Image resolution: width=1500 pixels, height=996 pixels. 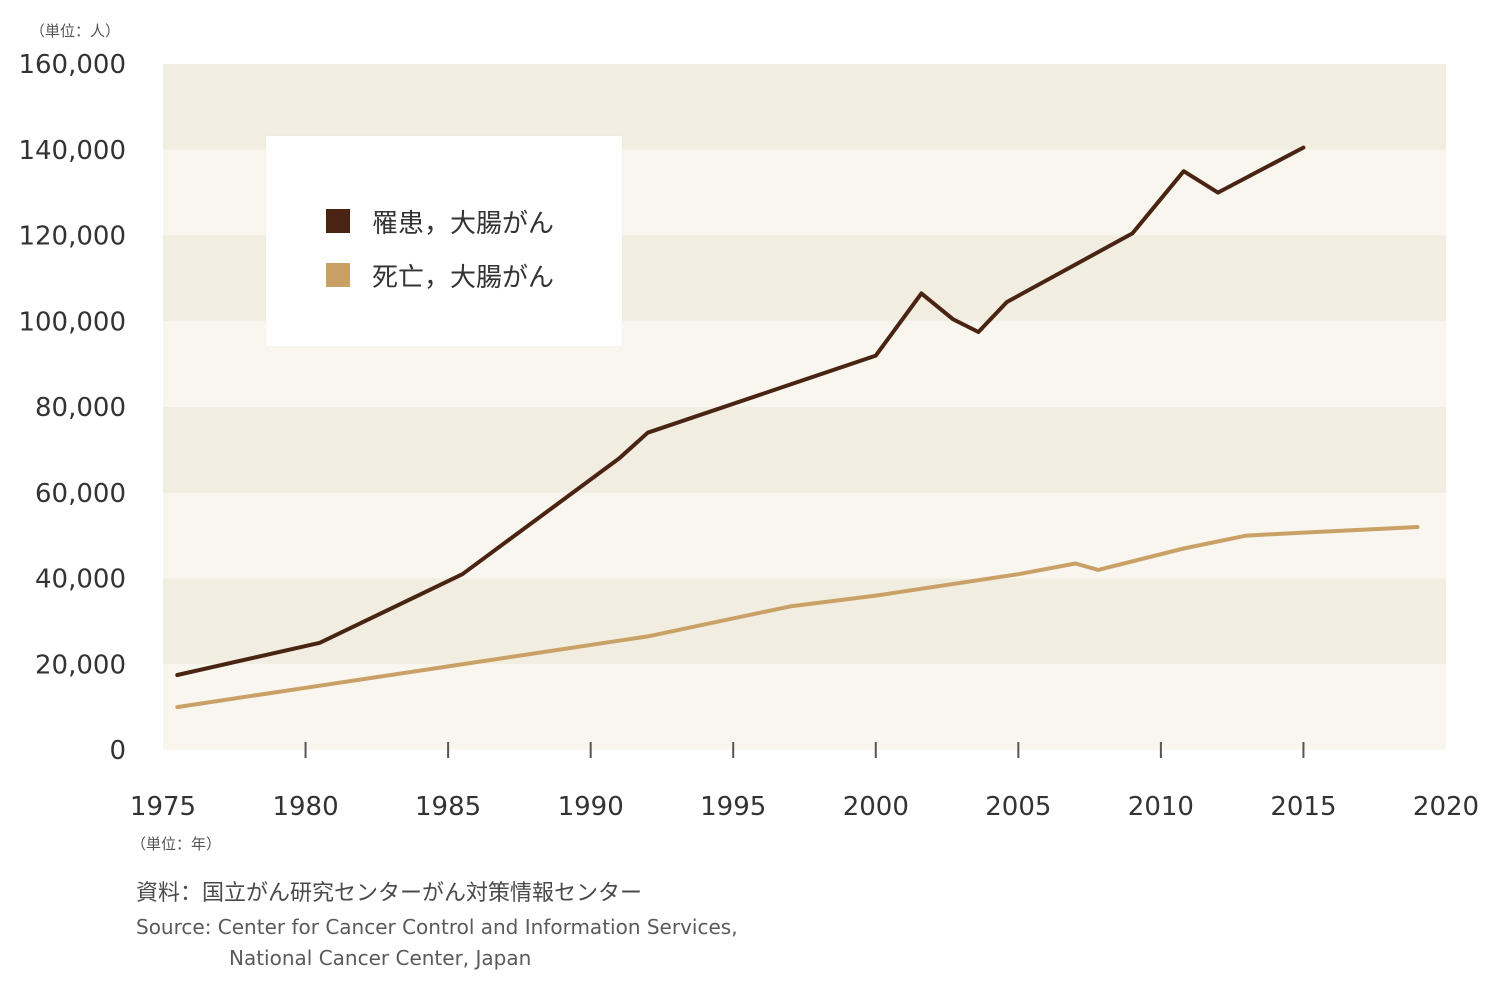 What do you see at coordinates (338, 275) in the screenshot?
I see `legend-swatch-mortality` at bounding box center [338, 275].